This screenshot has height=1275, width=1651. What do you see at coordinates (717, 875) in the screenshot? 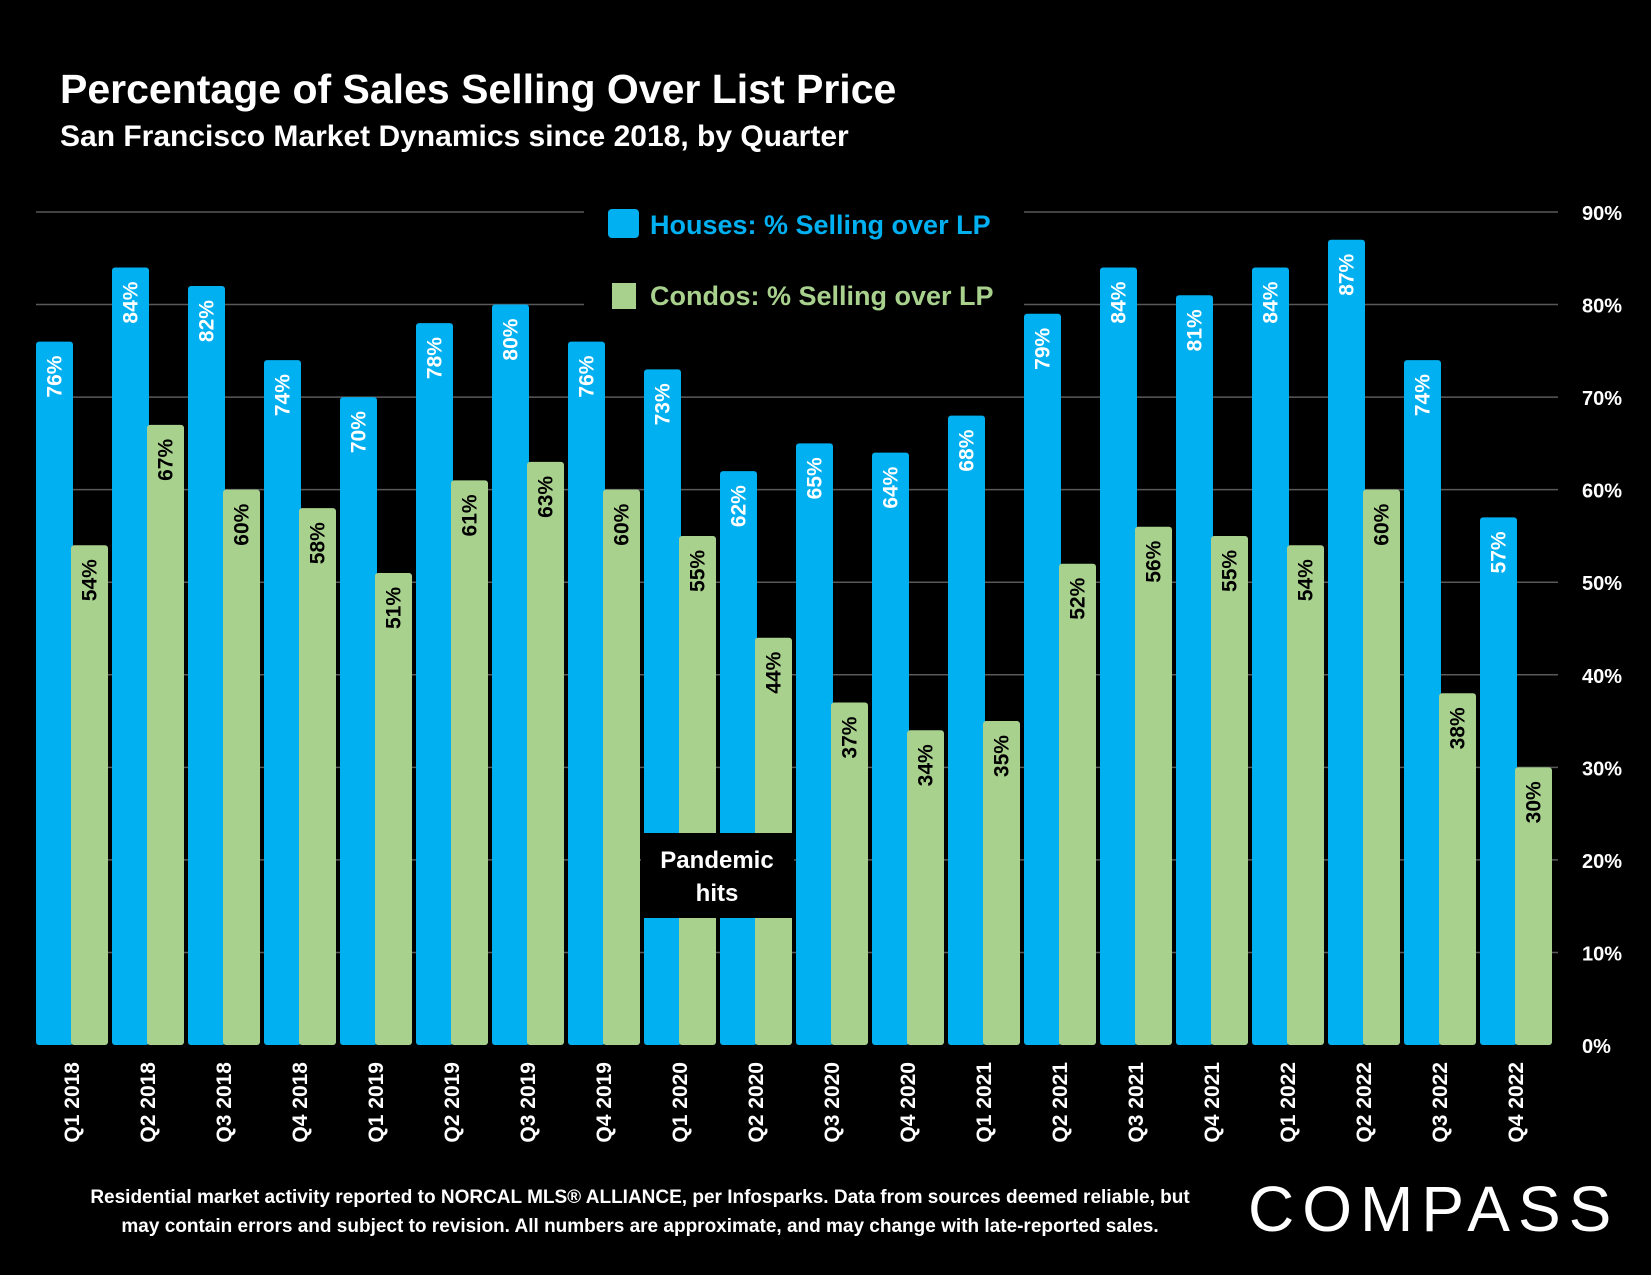
I see `annotation-box` at bounding box center [717, 875].